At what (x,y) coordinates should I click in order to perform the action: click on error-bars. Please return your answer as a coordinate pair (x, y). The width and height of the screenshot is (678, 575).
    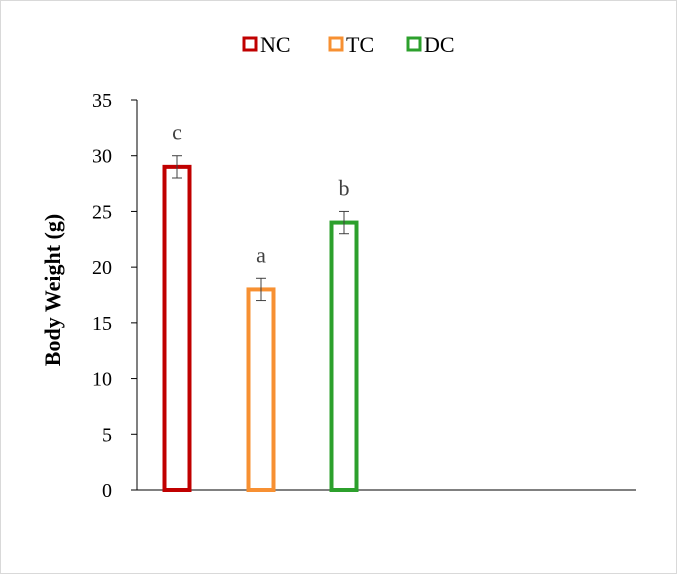
    Looking at the image, I should click on (260, 228).